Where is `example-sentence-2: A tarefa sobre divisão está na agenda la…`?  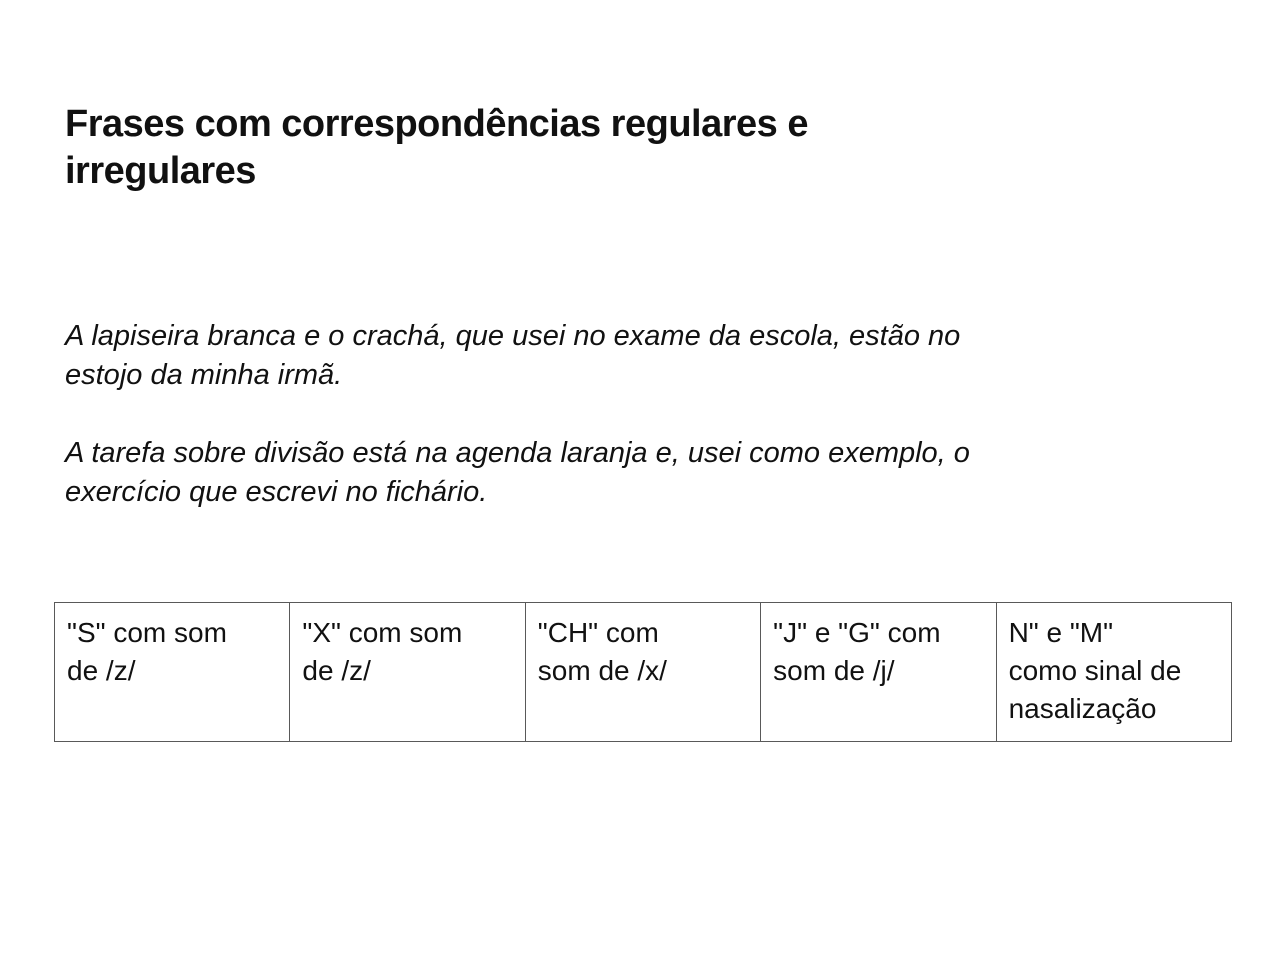
example-sentence-2: A tarefa sobre divisão está na agenda la… is located at coordinates (517, 472).